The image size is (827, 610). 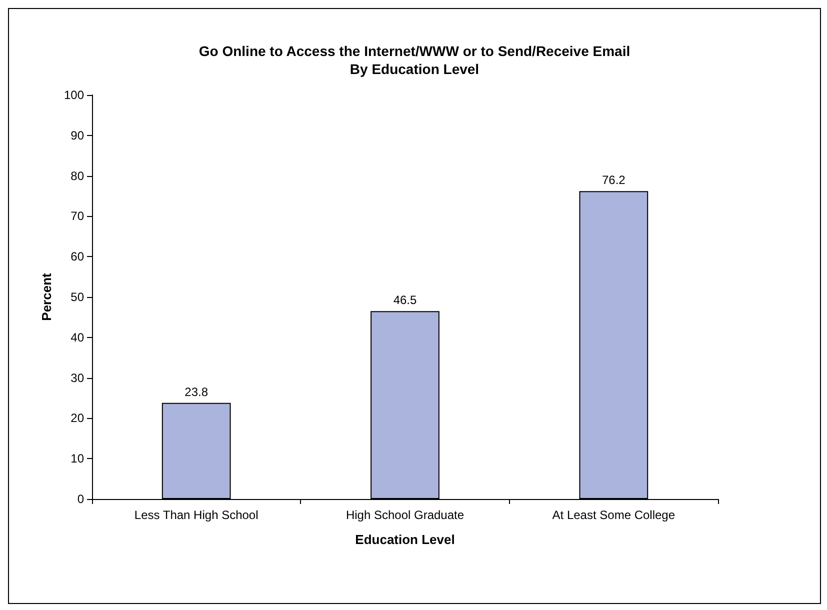 What do you see at coordinates (74, 95) in the screenshot?
I see `y-tick-label: 100` at bounding box center [74, 95].